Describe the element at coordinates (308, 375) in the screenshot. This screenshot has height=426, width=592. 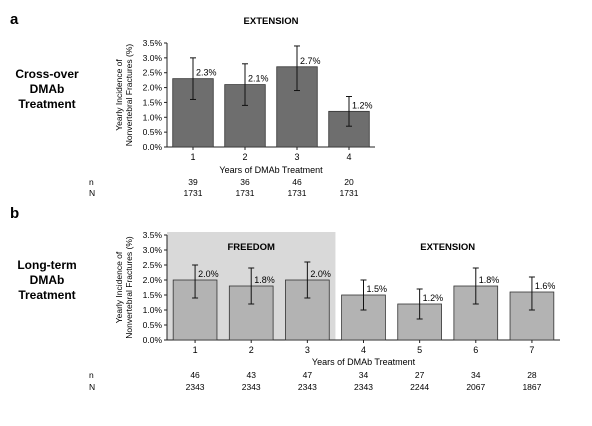
I see `n-value: 47` at that location.